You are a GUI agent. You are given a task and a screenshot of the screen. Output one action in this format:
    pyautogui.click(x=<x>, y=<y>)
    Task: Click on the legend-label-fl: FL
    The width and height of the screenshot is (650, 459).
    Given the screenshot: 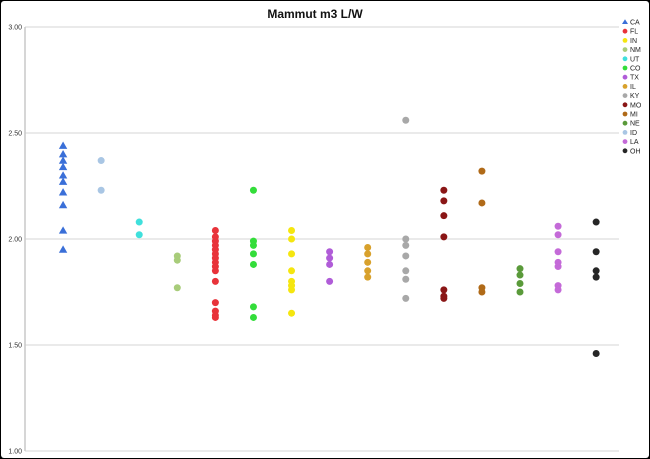 What is the action you would take?
    pyautogui.click(x=634, y=32)
    